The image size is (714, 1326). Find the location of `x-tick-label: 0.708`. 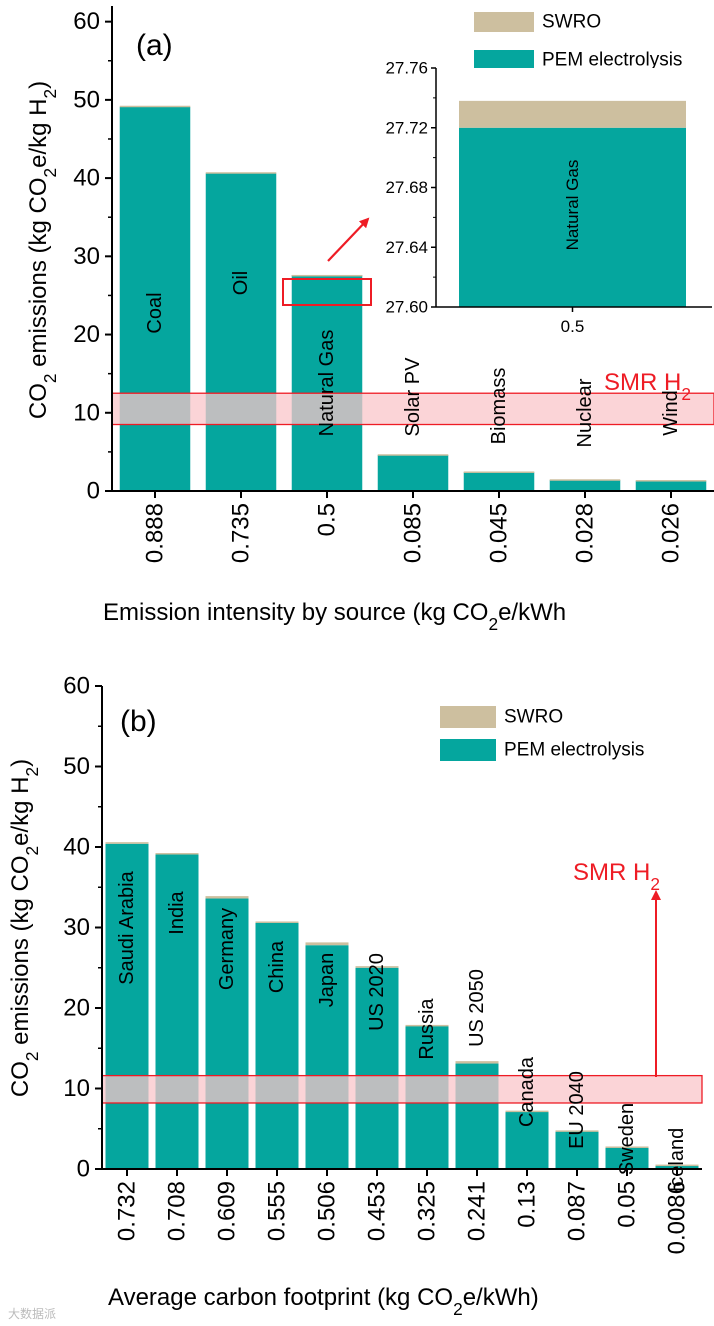

x-tick-label: 0.708 is located at coordinates (177, 1211).